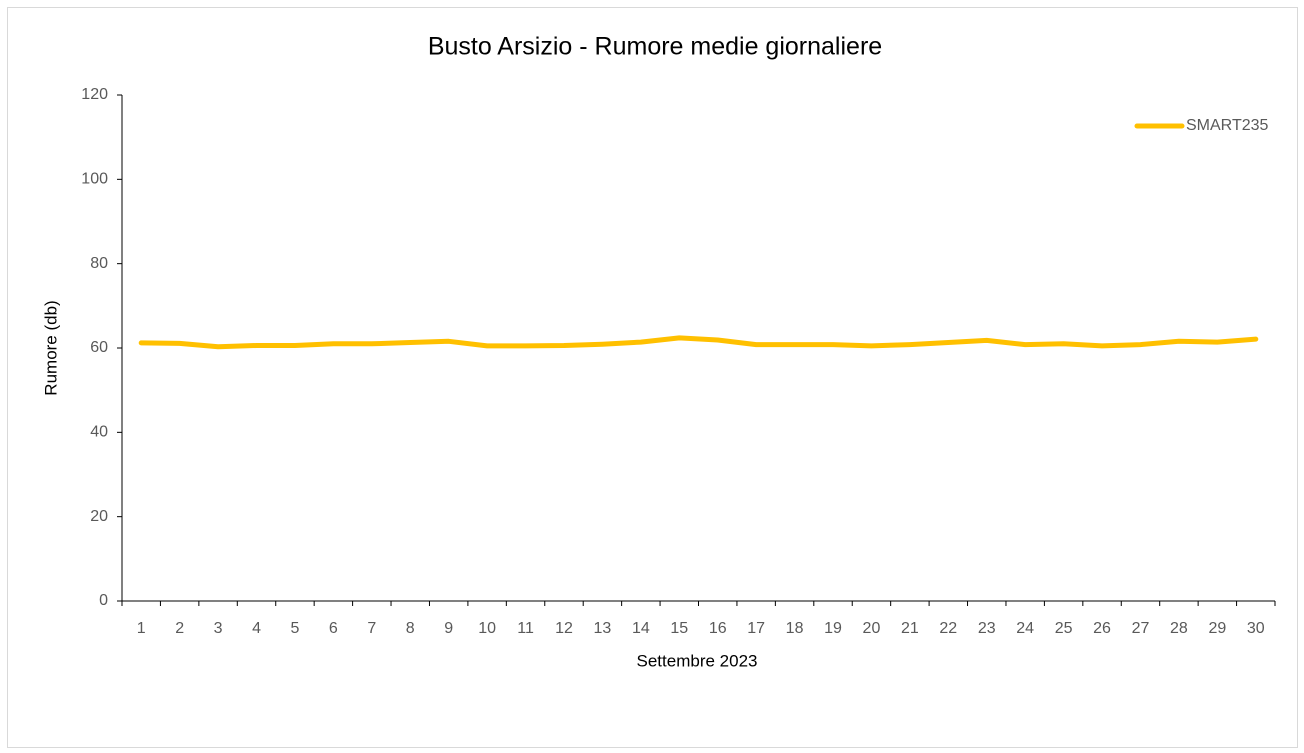  Describe the element at coordinates (371, 628) in the screenshot. I see `x-tick-label: 7` at that location.